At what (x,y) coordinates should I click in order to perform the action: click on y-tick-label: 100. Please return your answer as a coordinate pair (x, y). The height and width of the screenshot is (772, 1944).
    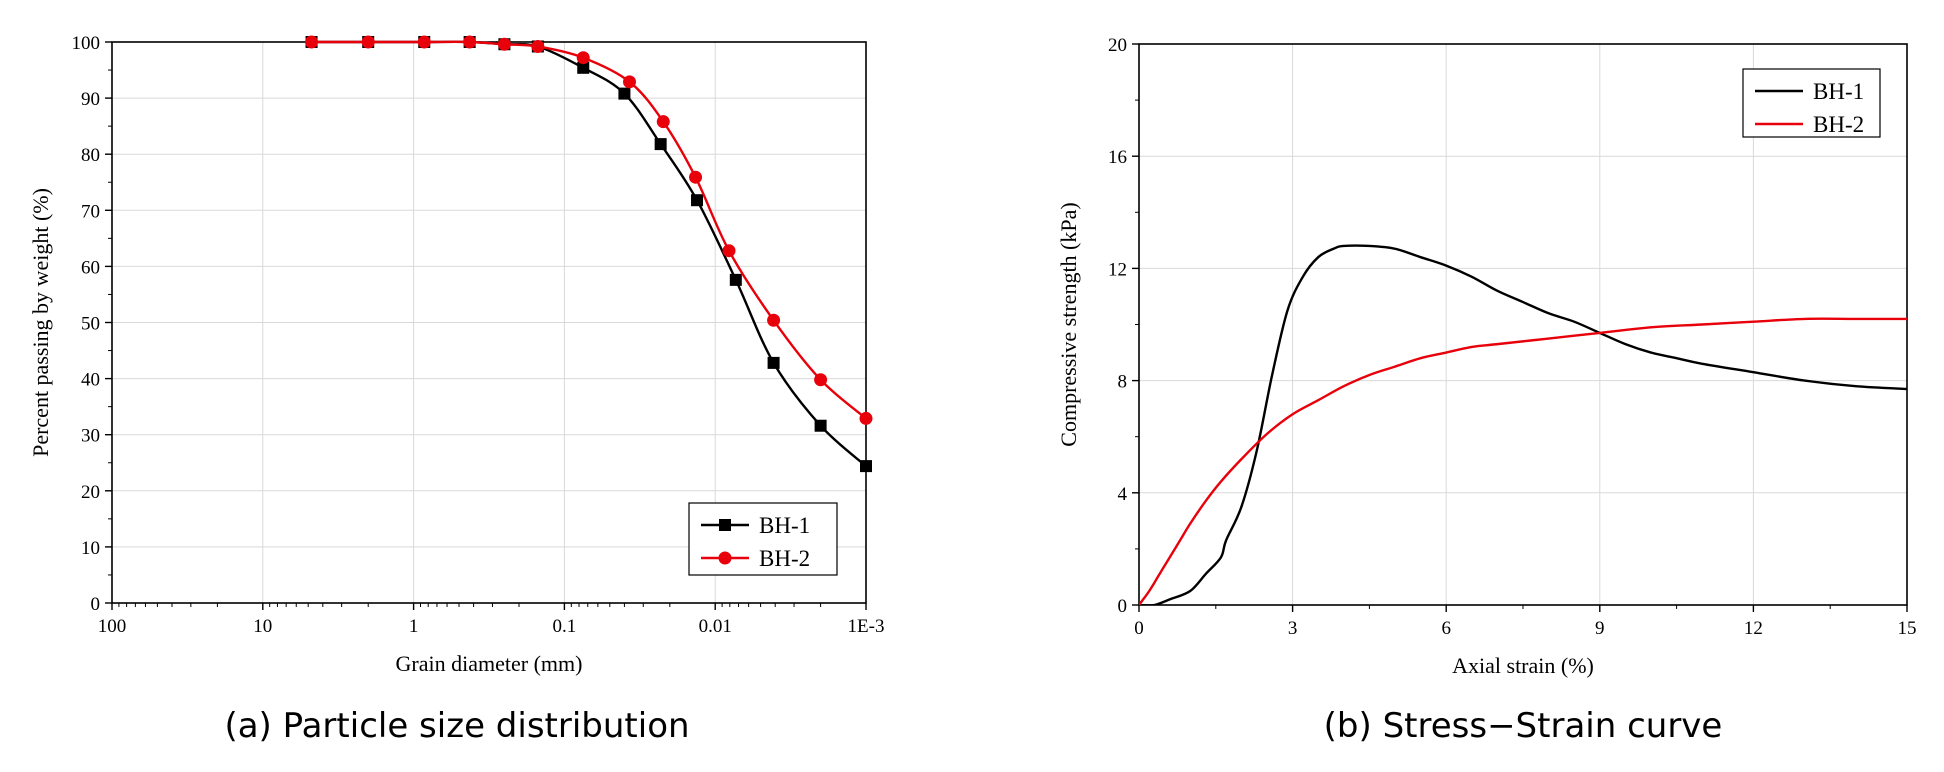
    Looking at the image, I should click on (86, 43).